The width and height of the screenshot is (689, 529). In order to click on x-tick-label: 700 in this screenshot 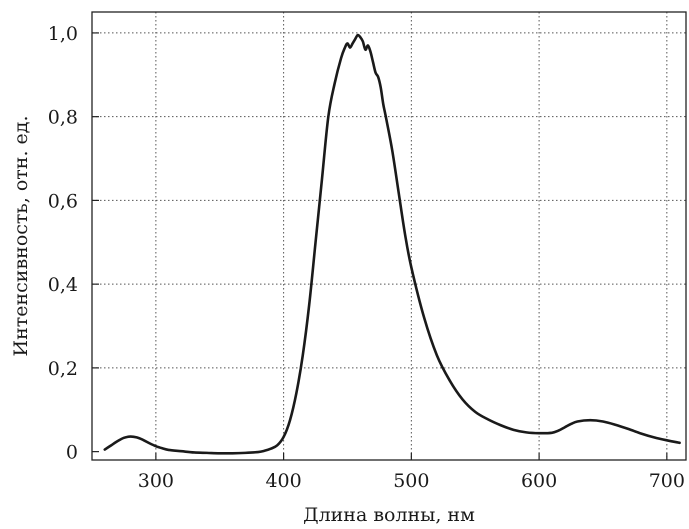, I will do `click(667, 481)`.